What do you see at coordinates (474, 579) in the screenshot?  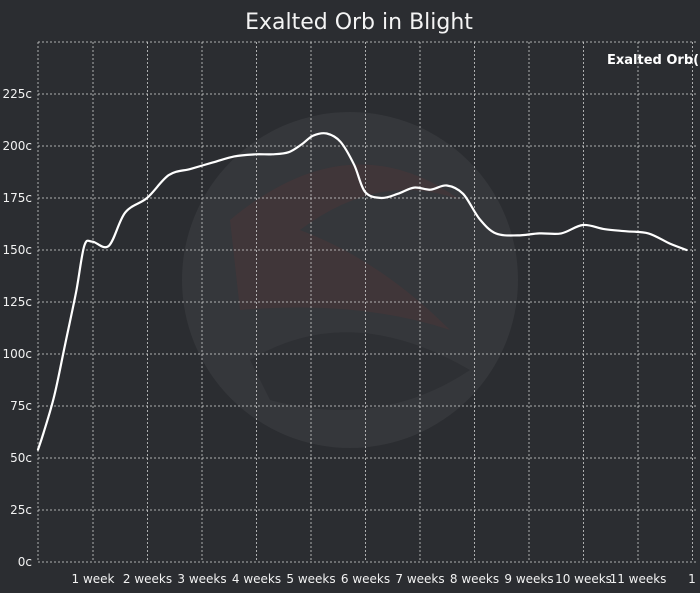 I see `x-tick-label: 8 weeks` at bounding box center [474, 579].